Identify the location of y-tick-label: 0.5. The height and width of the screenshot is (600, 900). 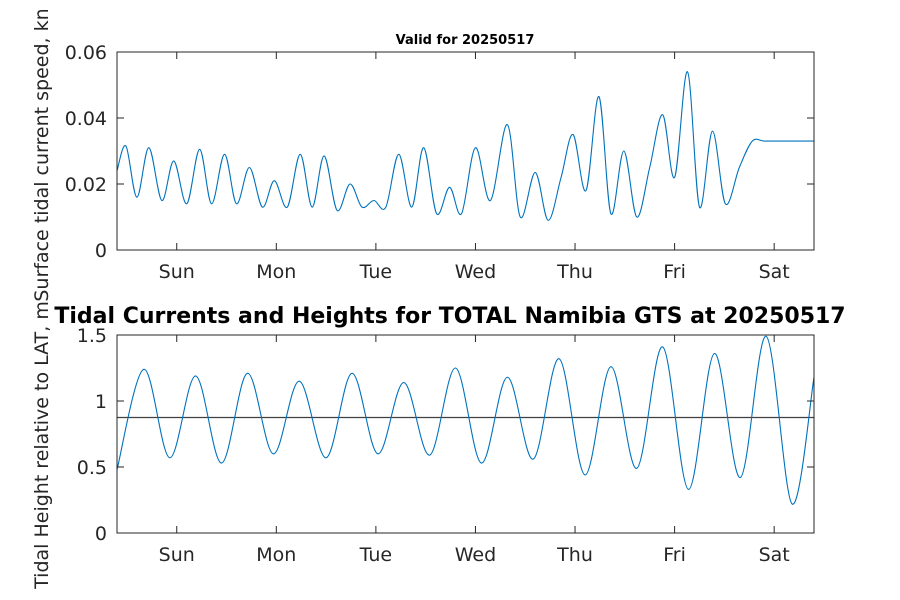
(92, 468).